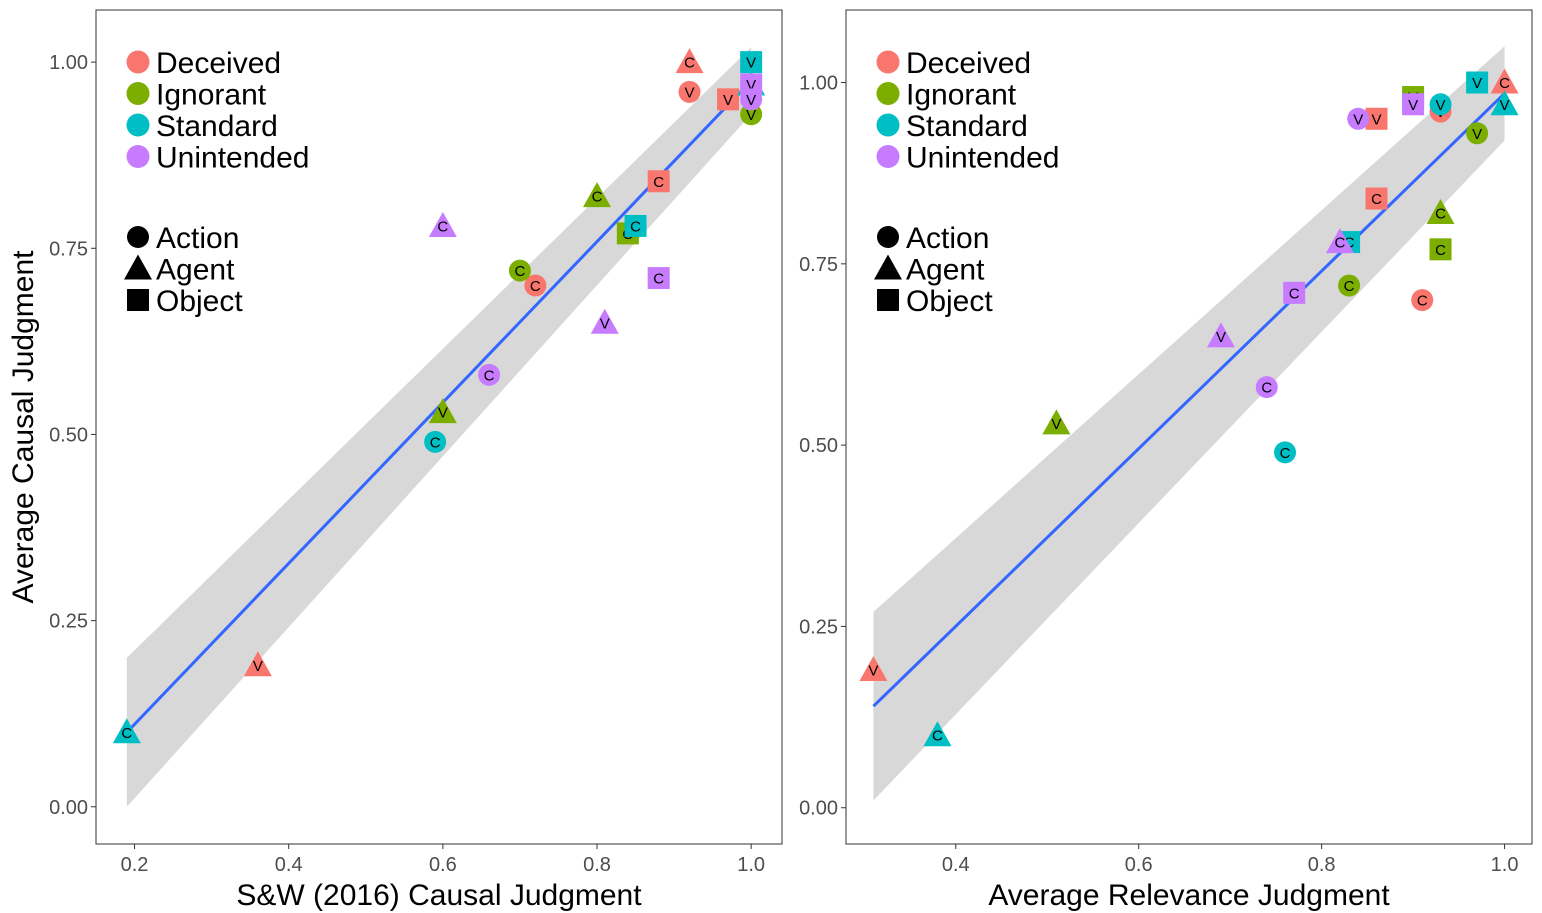 Image resolution: width=1542 pixels, height=913 pixels. What do you see at coordinates (138, 62) in the screenshot?
I see `legend-swatch-deceived` at bounding box center [138, 62].